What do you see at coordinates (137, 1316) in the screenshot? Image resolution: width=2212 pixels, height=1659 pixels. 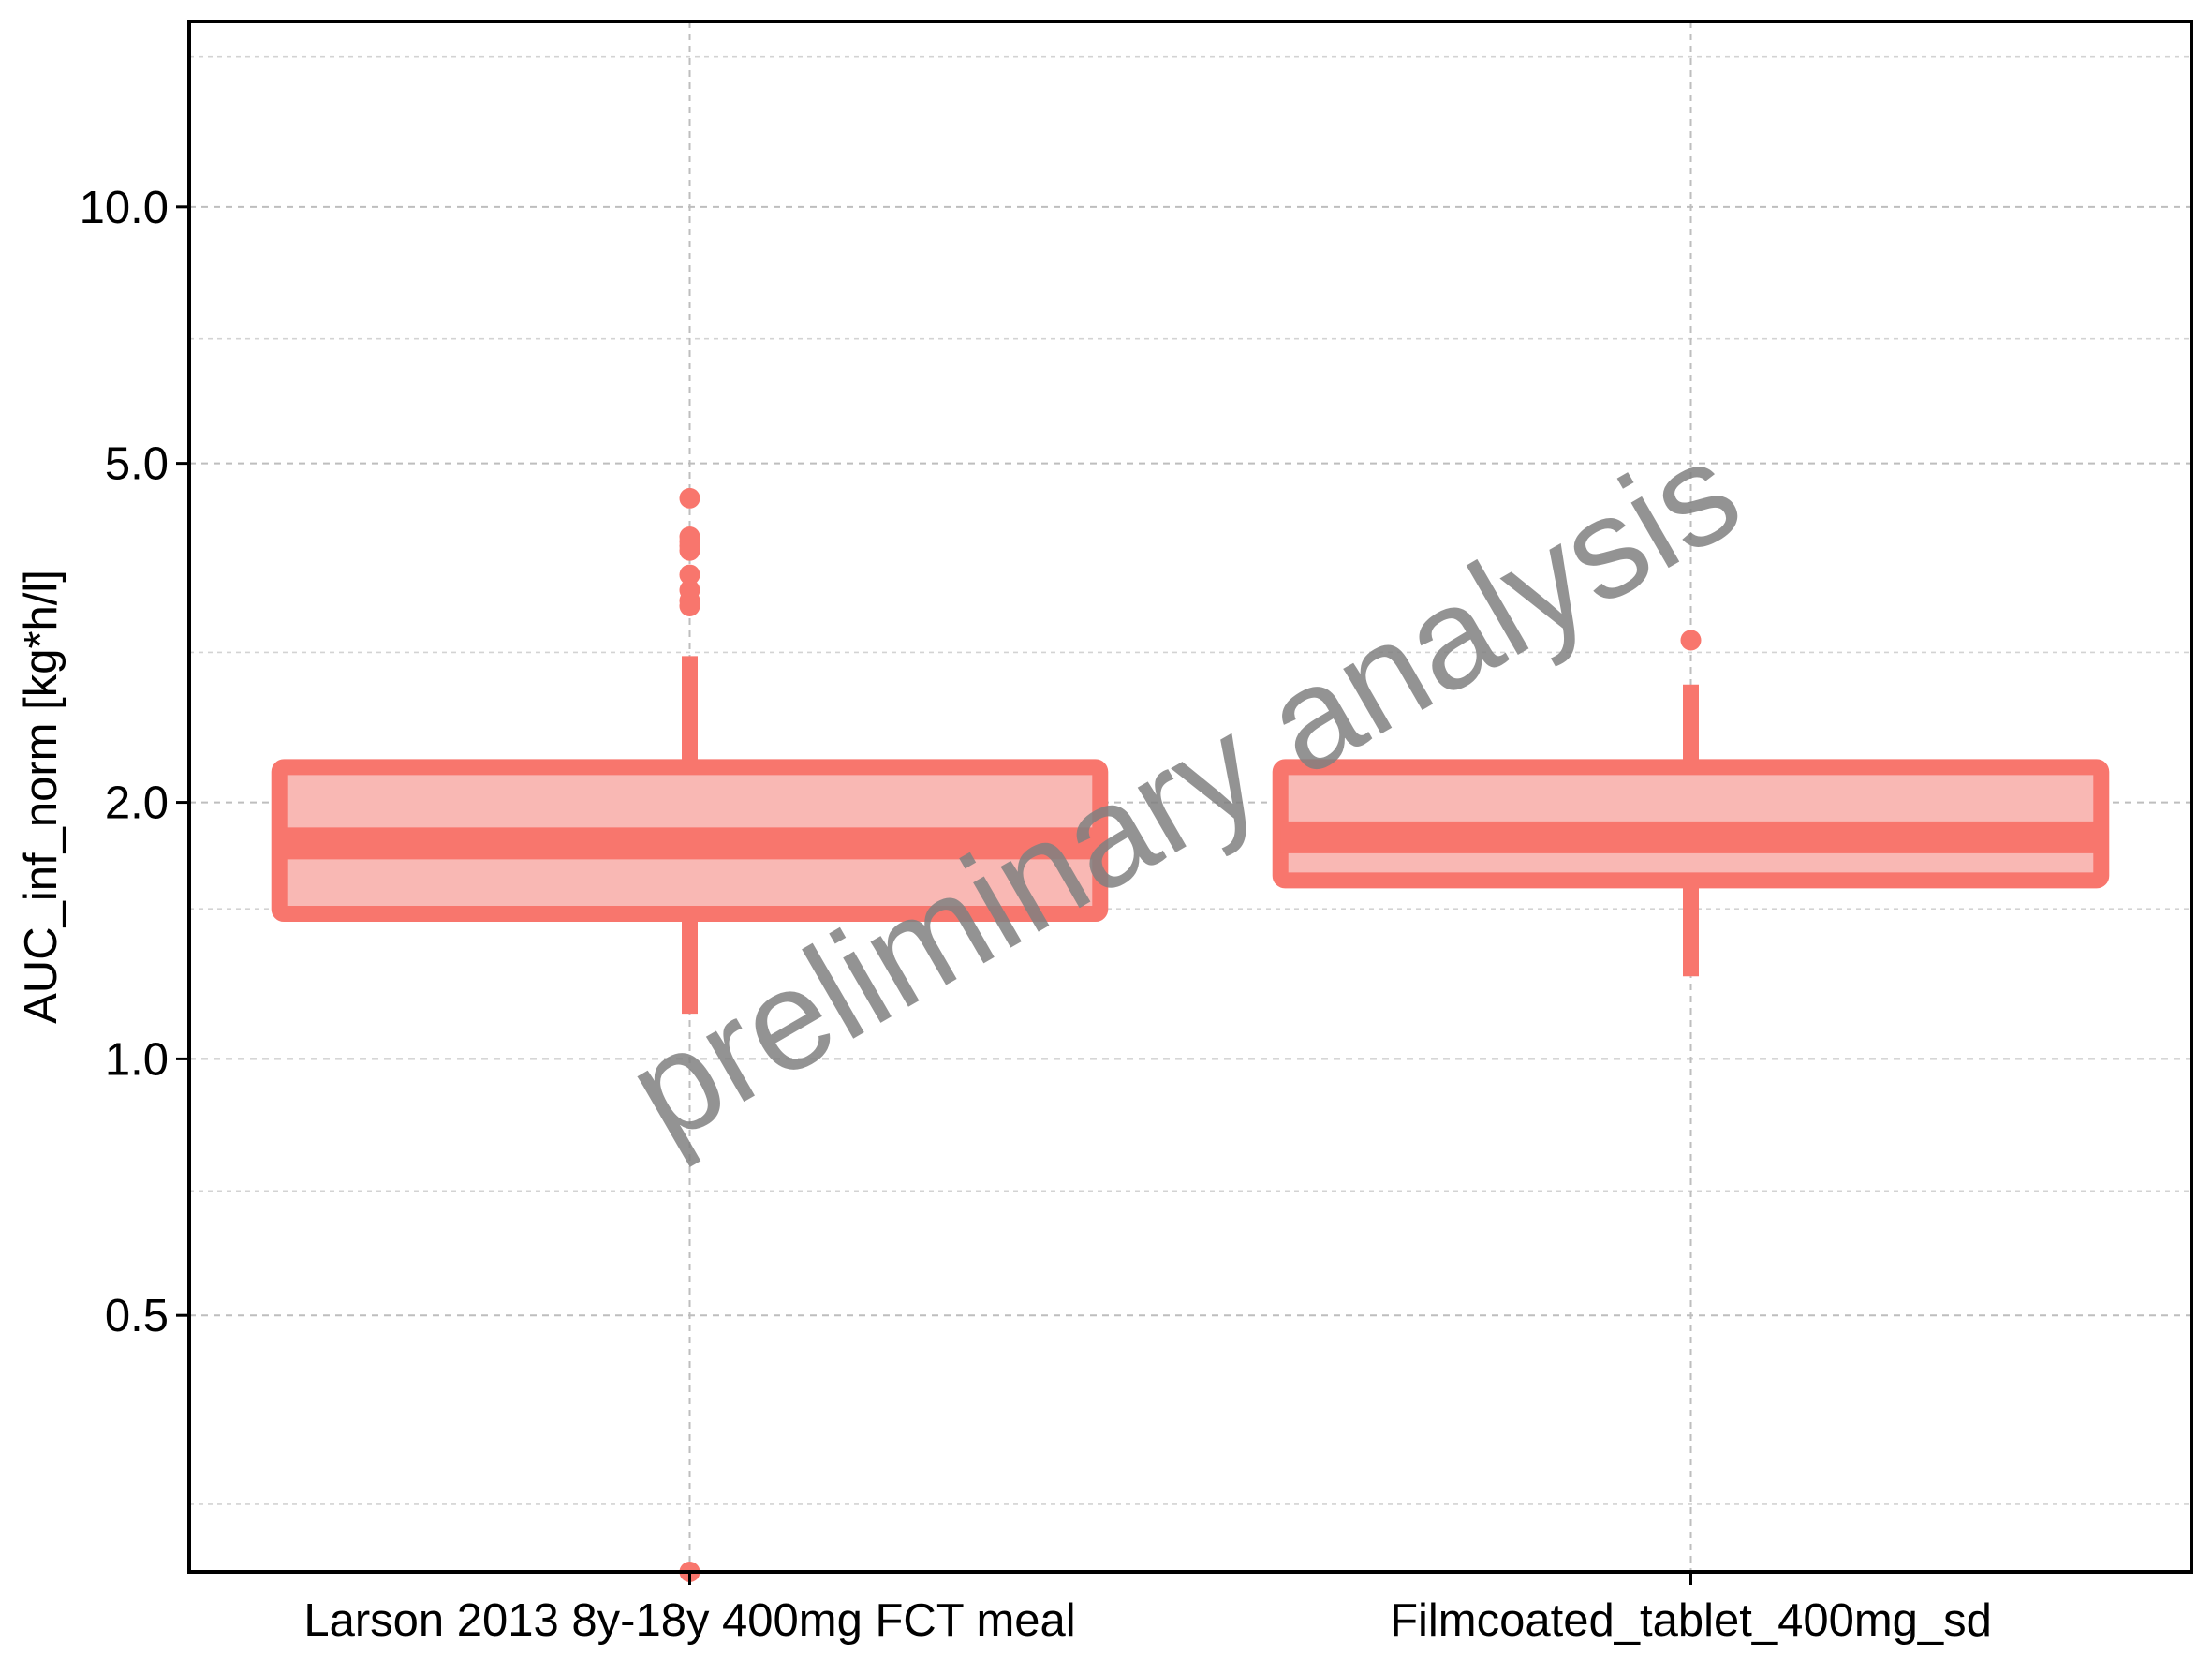 I see `y-tick-label: 0.5` at bounding box center [137, 1316].